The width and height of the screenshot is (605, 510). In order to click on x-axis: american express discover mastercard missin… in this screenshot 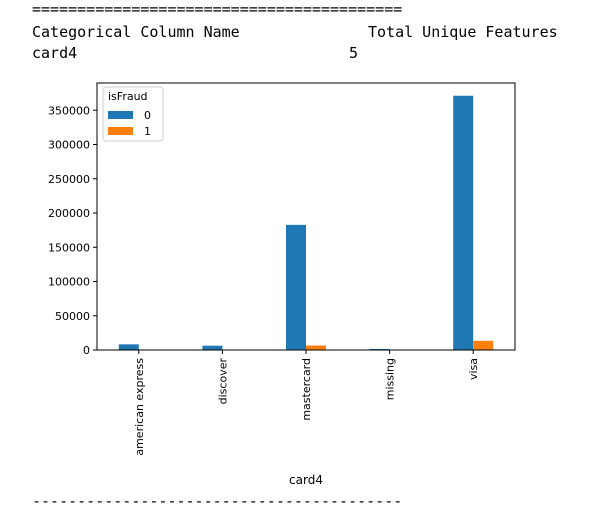, I will do `click(306, 403)`.